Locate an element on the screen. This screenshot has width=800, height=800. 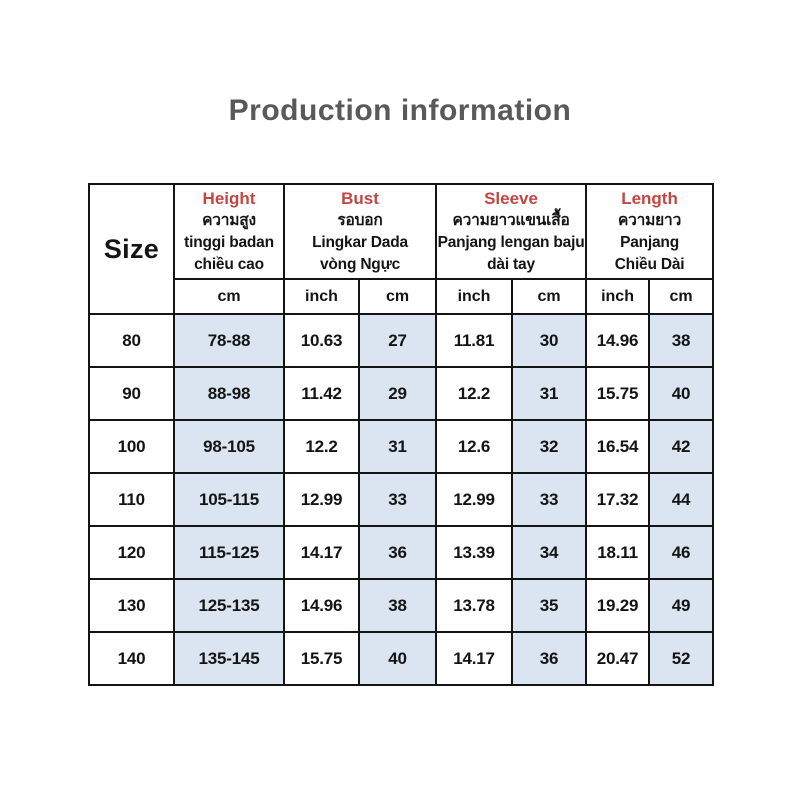
cell-length-inch: 14.96 is located at coordinates (618, 340).